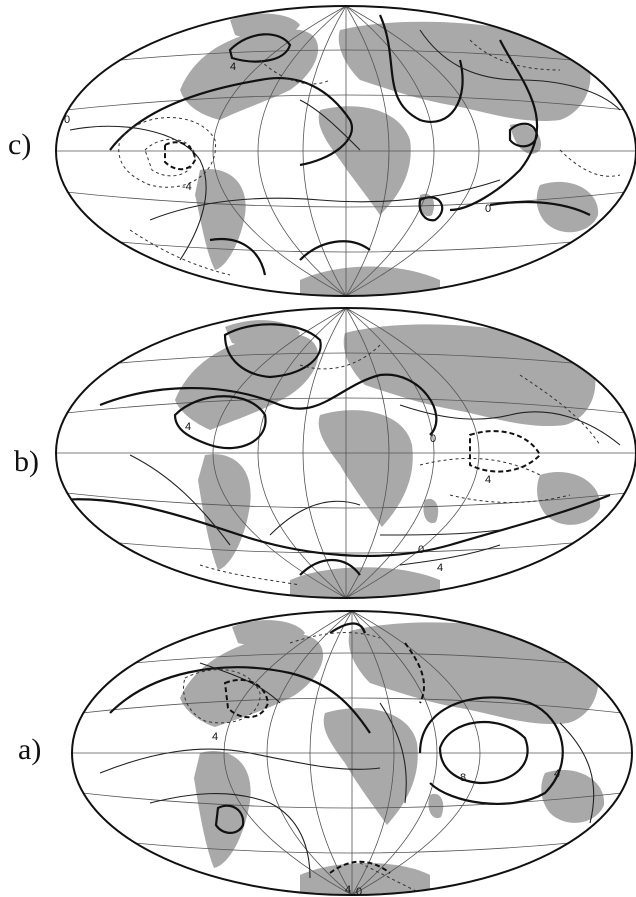 The height and width of the screenshot is (897, 636). Describe the element at coordinates (359, 891) in the screenshot. I see `contour-label-a-5: 0` at that location.